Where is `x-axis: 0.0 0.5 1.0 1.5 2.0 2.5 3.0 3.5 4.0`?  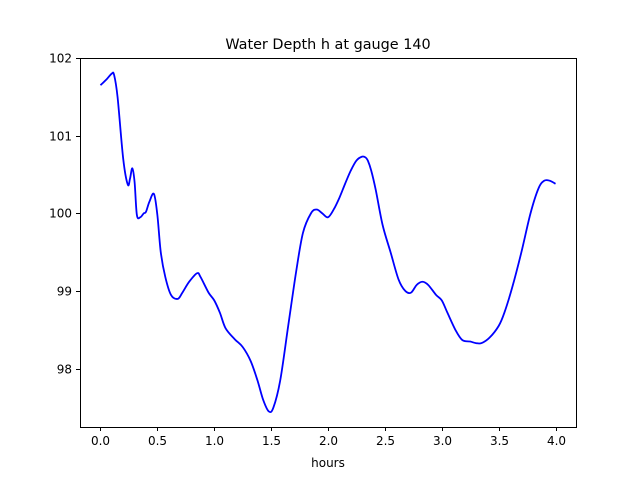
x-axis: 0.0 0.5 1.0 1.5 2.0 2.5 3.0 3.5 4.0 is located at coordinates (328, 437).